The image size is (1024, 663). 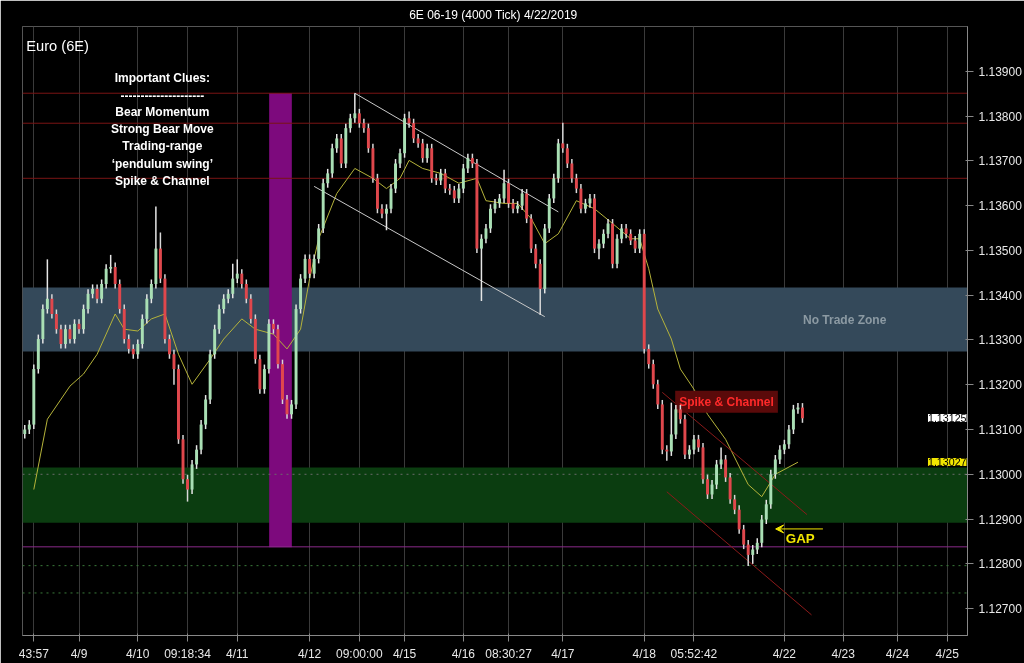 What do you see at coordinates (79, 653) in the screenshot?
I see `x-tick-label: 4/9` at bounding box center [79, 653].